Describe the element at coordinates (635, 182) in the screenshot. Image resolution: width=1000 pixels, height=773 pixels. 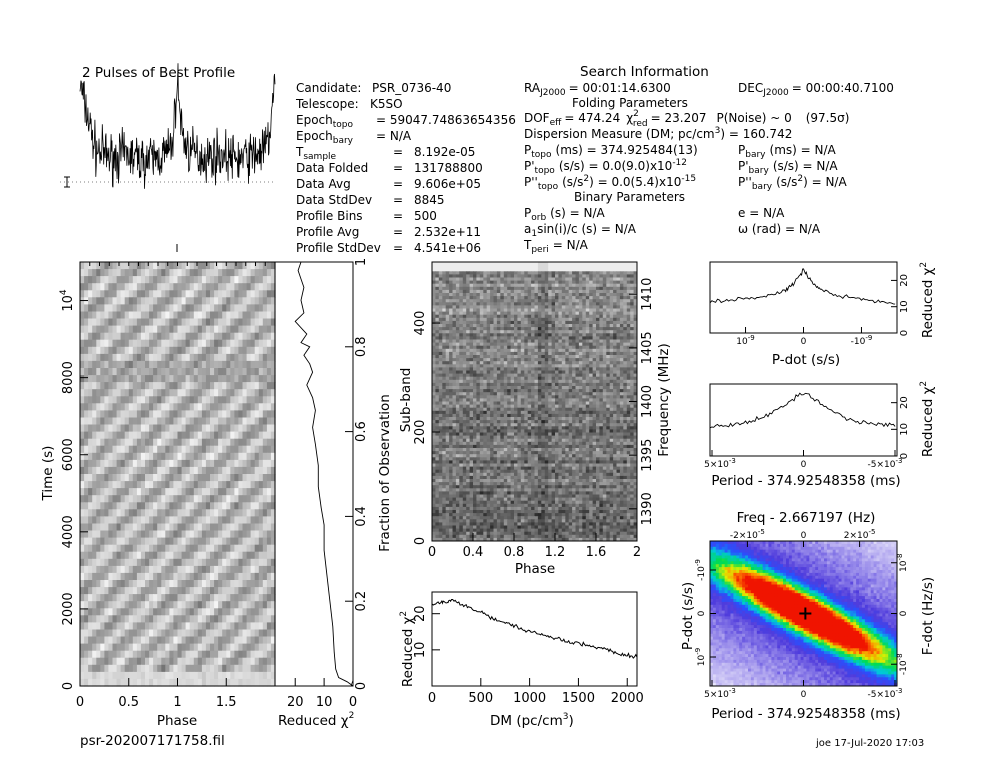
I see `pddtopo-value2: ) = 0.0(5.4)x10` at that location.